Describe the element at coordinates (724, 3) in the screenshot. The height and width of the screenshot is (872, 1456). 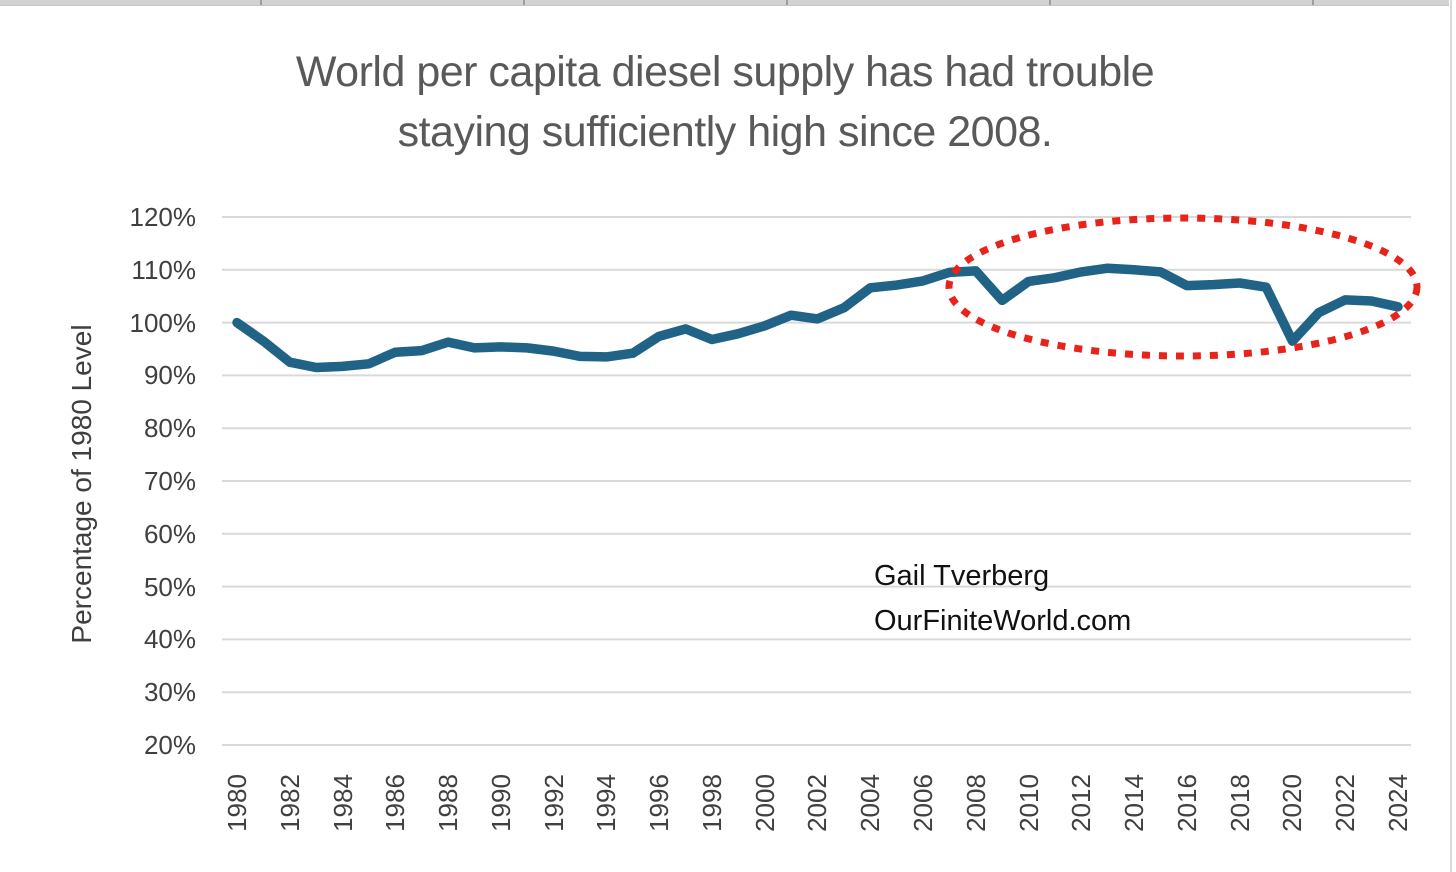
I see `spreadsheet-top-border` at that location.